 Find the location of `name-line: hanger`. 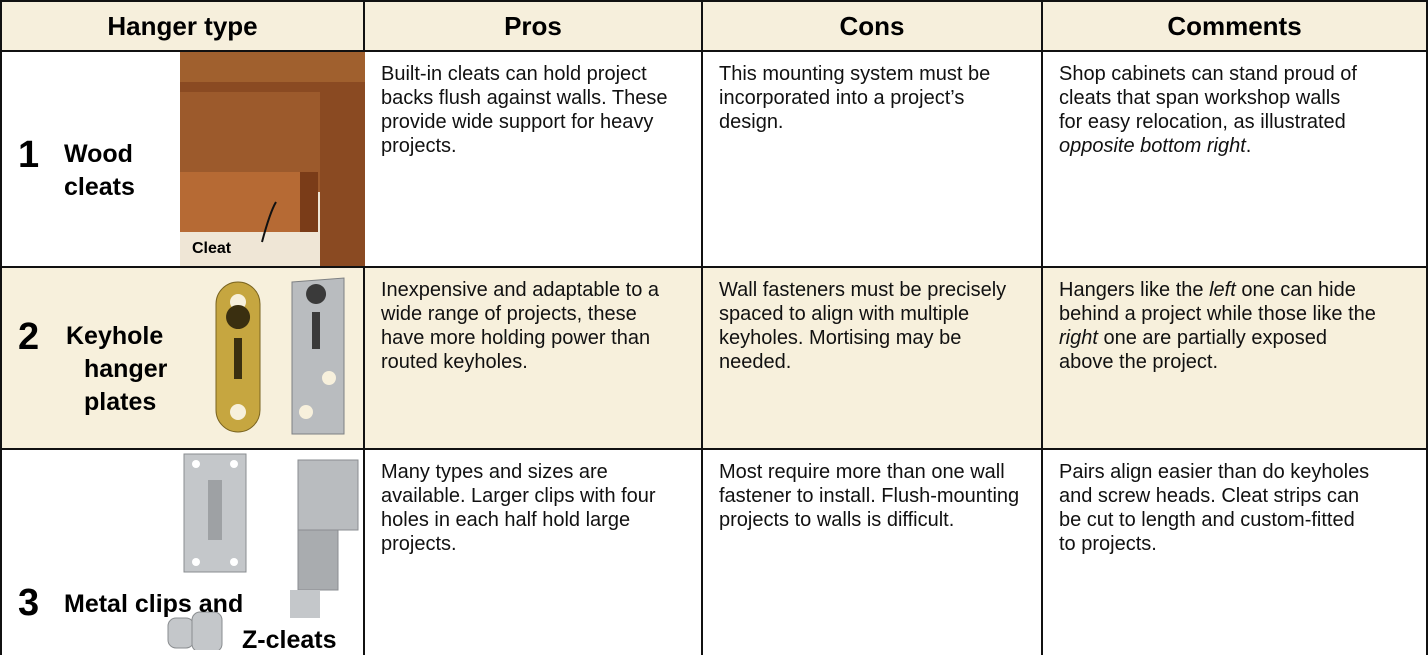

name-line: hanger is located at coordinates (126, 369).